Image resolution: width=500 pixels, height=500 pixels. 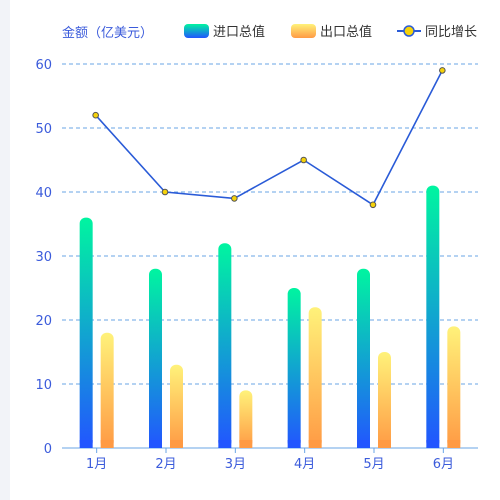 What do you see at coordinates (43, 321) in the screenshot?
I see `y-tick-label: 20` at bounding box center [43, 321].